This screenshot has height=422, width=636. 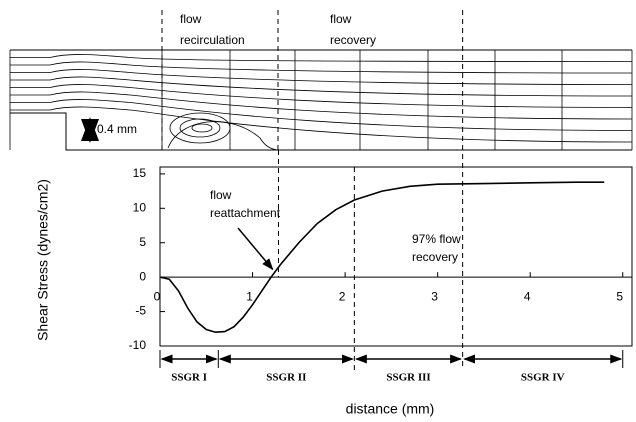 I want to click on x-tick-label: 2, so click(x=342, y=296).